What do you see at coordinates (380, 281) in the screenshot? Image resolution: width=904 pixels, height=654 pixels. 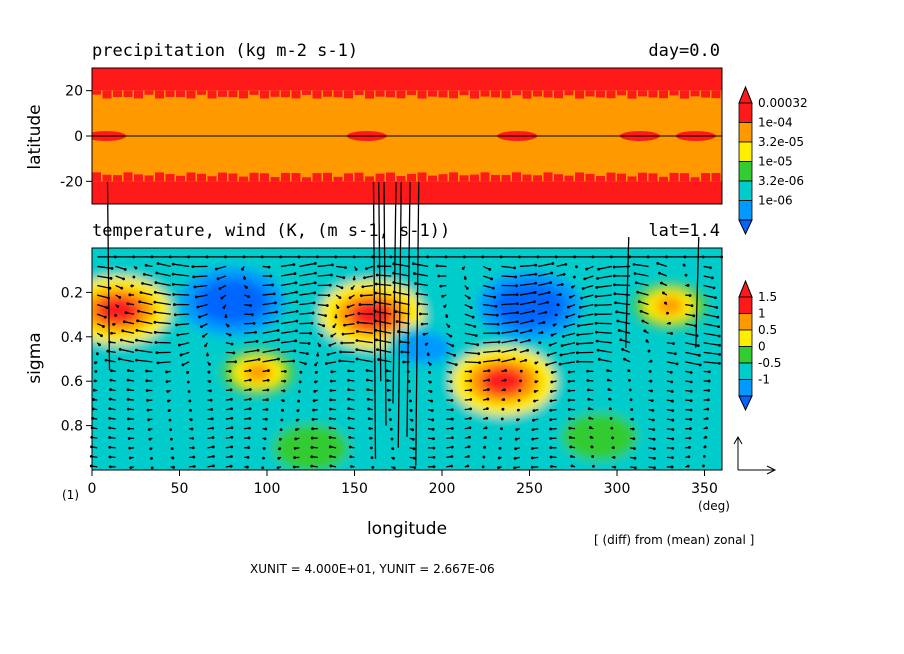 I see `strong-wind-vector` at bounding box center [380, 281].